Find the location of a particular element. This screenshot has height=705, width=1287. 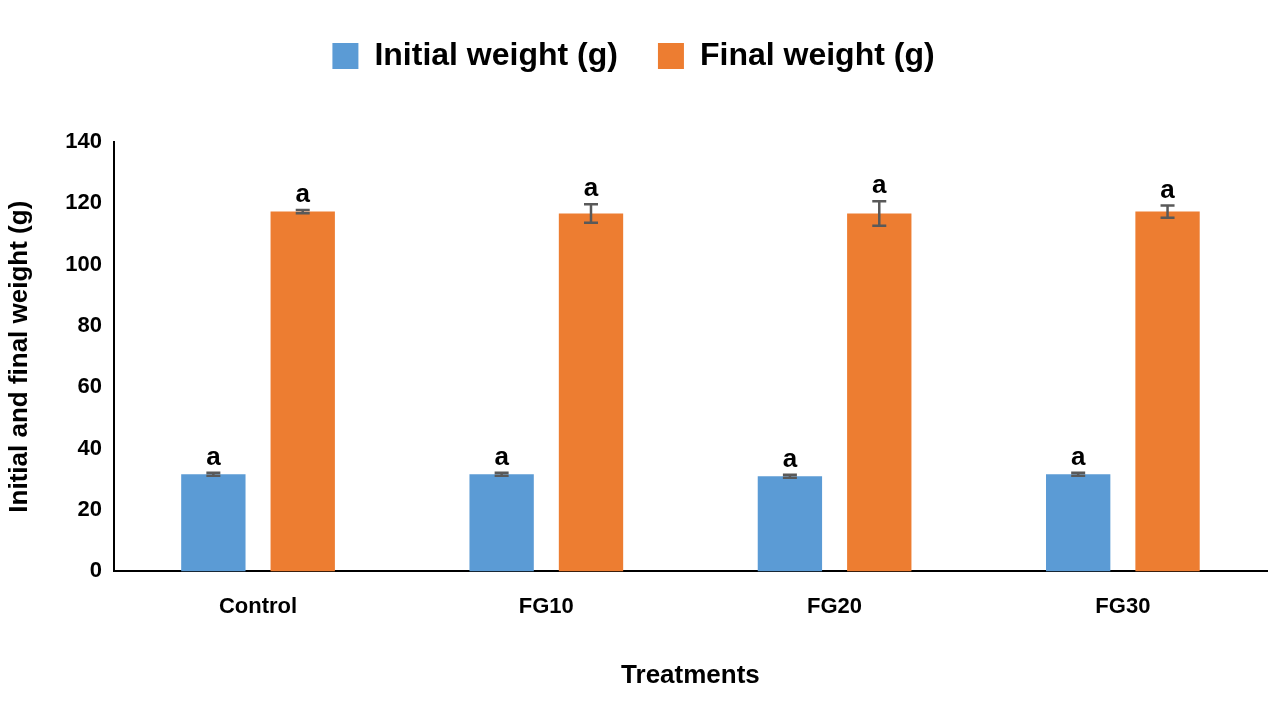

y-tick-label: 40 is located at coordinates (89, 447).